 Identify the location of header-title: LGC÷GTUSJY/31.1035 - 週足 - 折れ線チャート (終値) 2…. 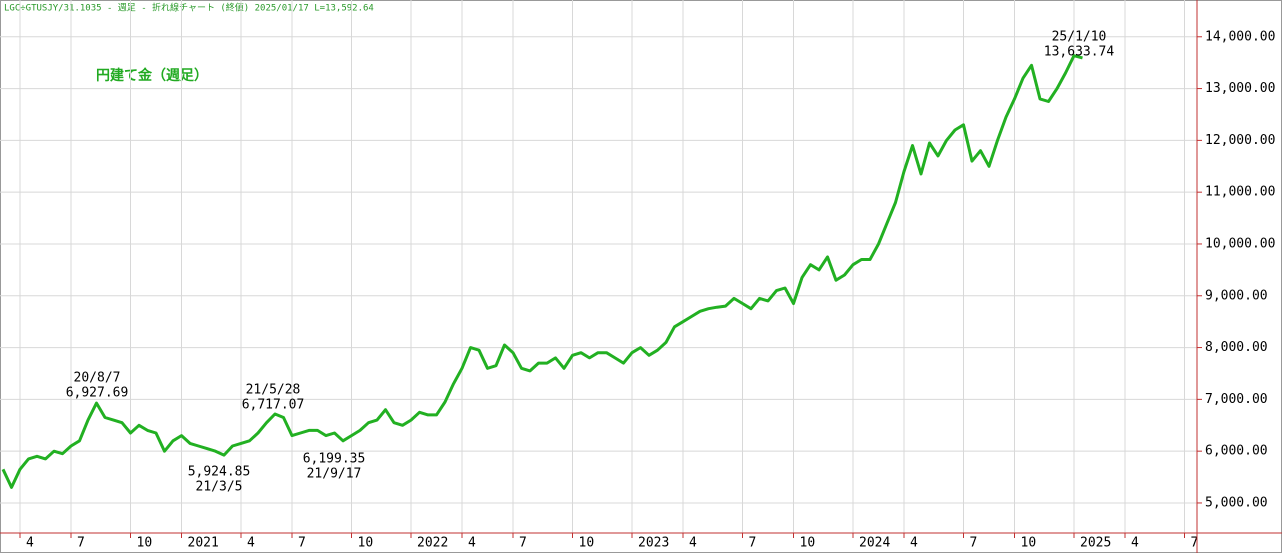
(189, 8).